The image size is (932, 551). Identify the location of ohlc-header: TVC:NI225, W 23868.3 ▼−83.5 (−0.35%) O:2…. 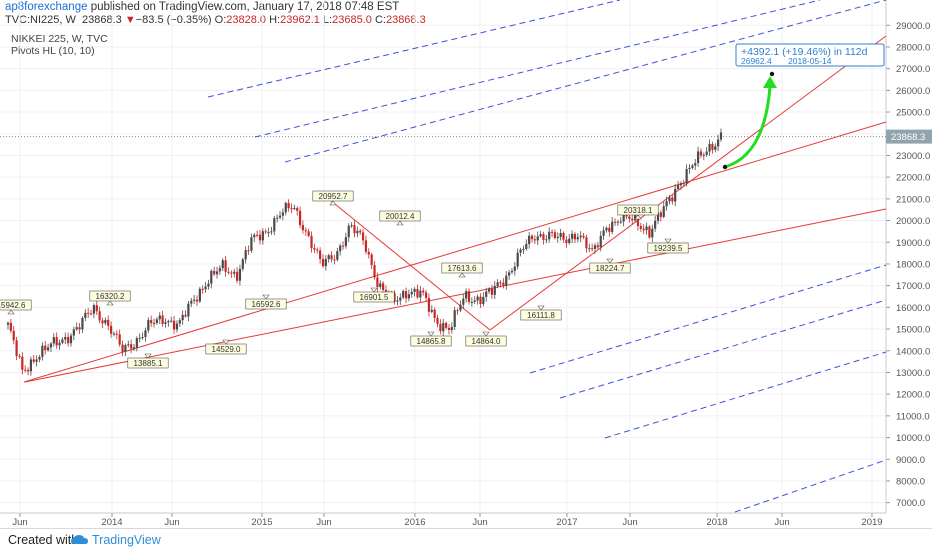
(215, 20).